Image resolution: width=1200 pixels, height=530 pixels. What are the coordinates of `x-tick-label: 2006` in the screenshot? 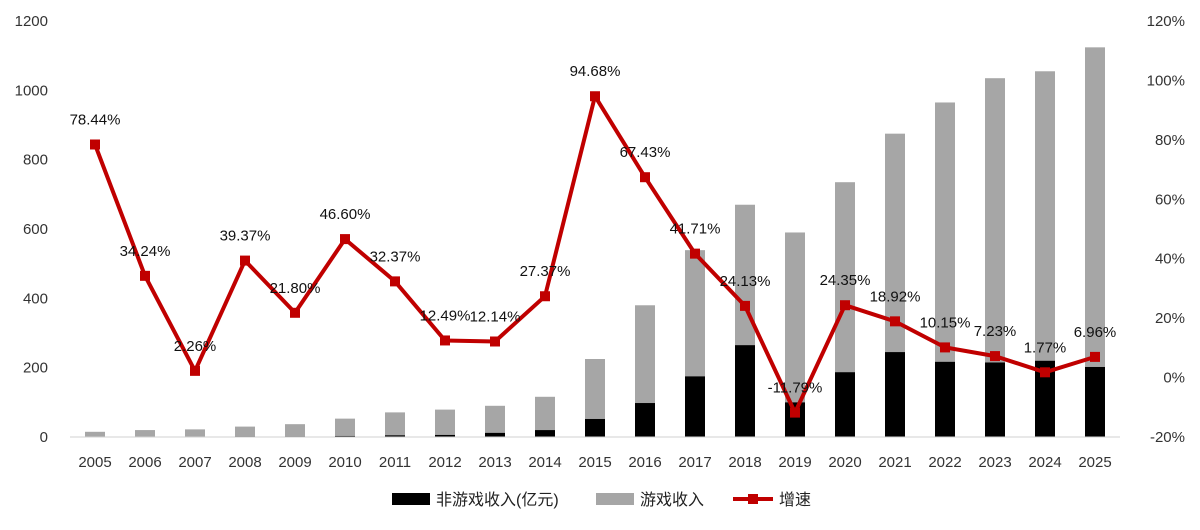 It's located at (144, 462).